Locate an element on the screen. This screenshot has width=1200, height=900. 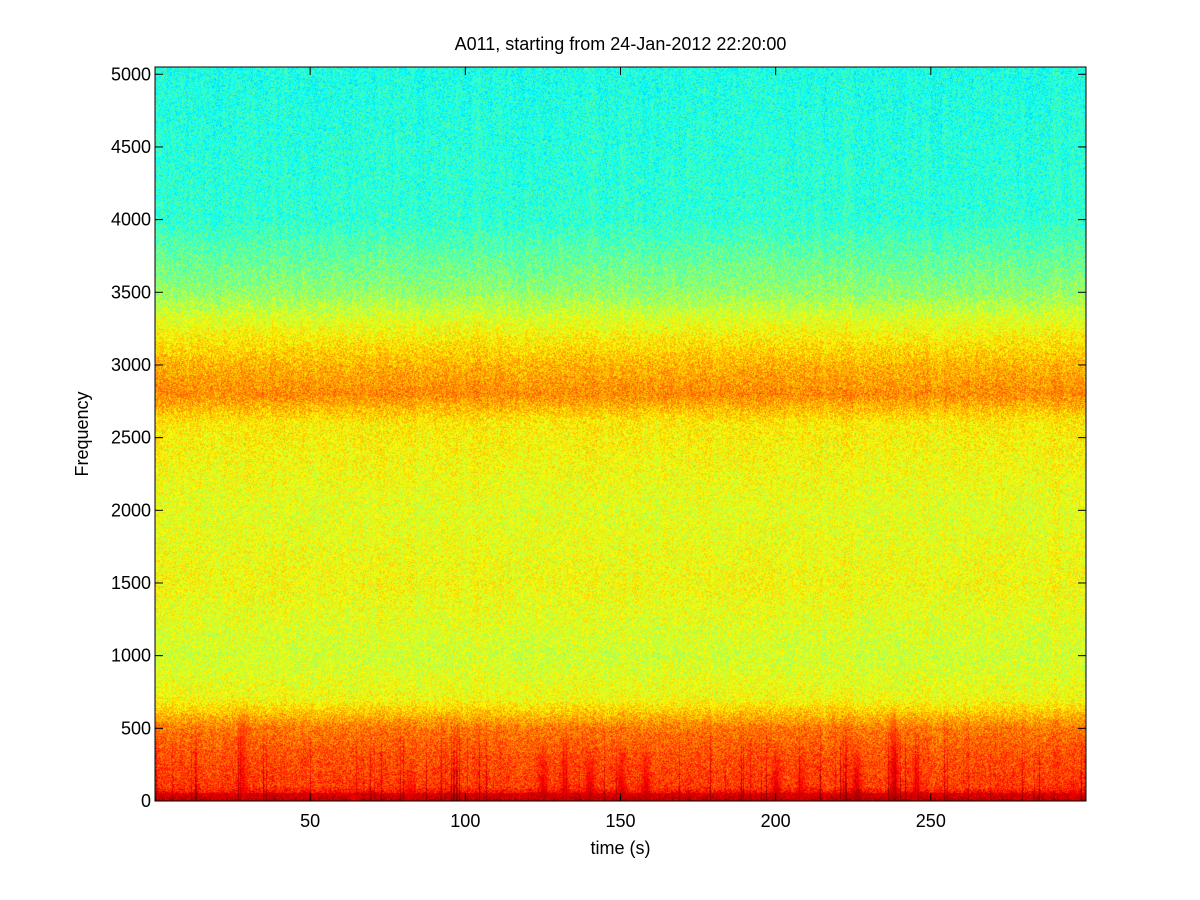
x-tick-label: 200 is located at coordinates (776, 821).